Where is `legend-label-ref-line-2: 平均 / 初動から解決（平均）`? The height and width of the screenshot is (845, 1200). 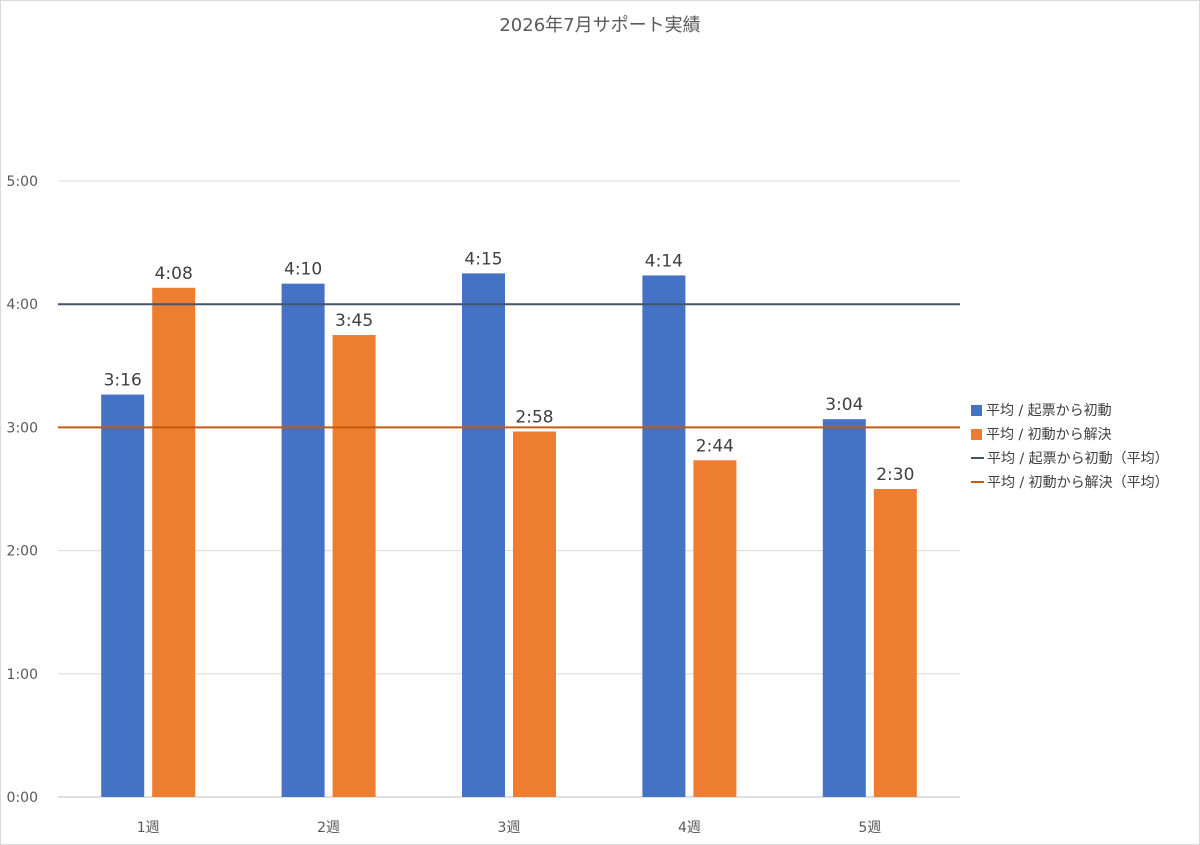
legend-label-ref-line-2: 平均 / 初動から解決（平均） is located at coordinates (1078, 483).